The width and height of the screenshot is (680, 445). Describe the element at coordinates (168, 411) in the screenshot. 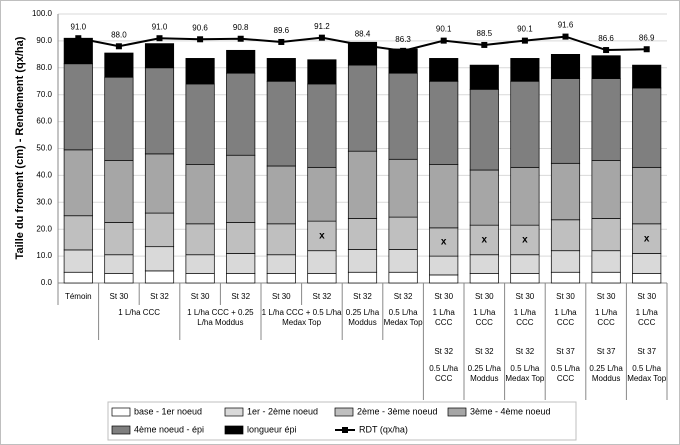

I see `legend-label: base - 1er noeud` at that location.